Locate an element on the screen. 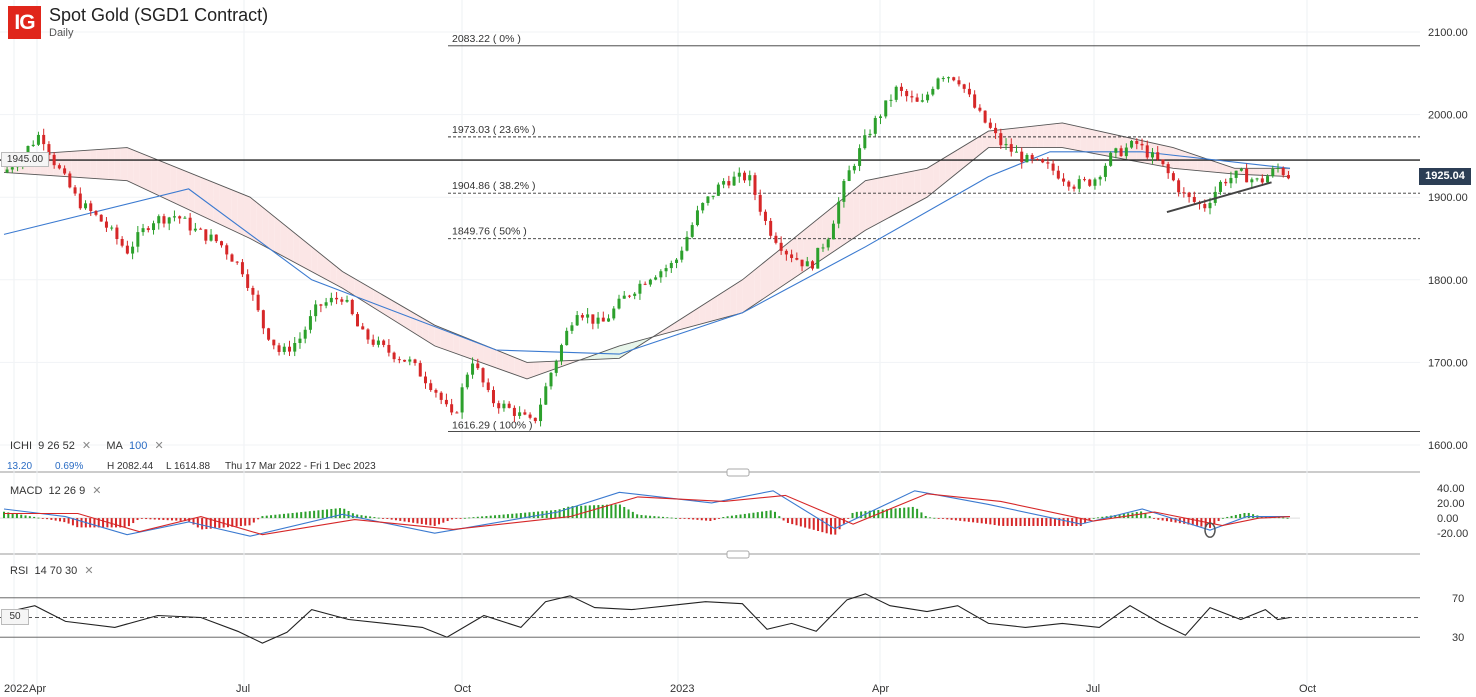  ichimoku-close-icon: ✕ is located at coordinates (86, 446).